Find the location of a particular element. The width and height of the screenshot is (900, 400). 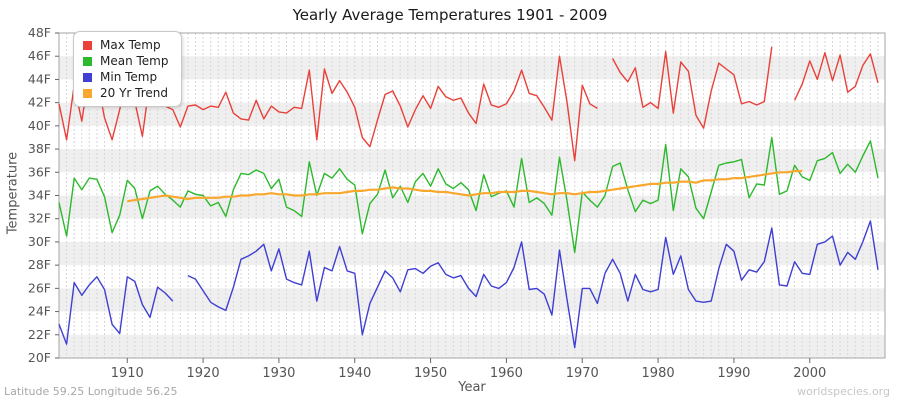

legend-item-min-temp: Min Temp is located at coordinates (126, 77).